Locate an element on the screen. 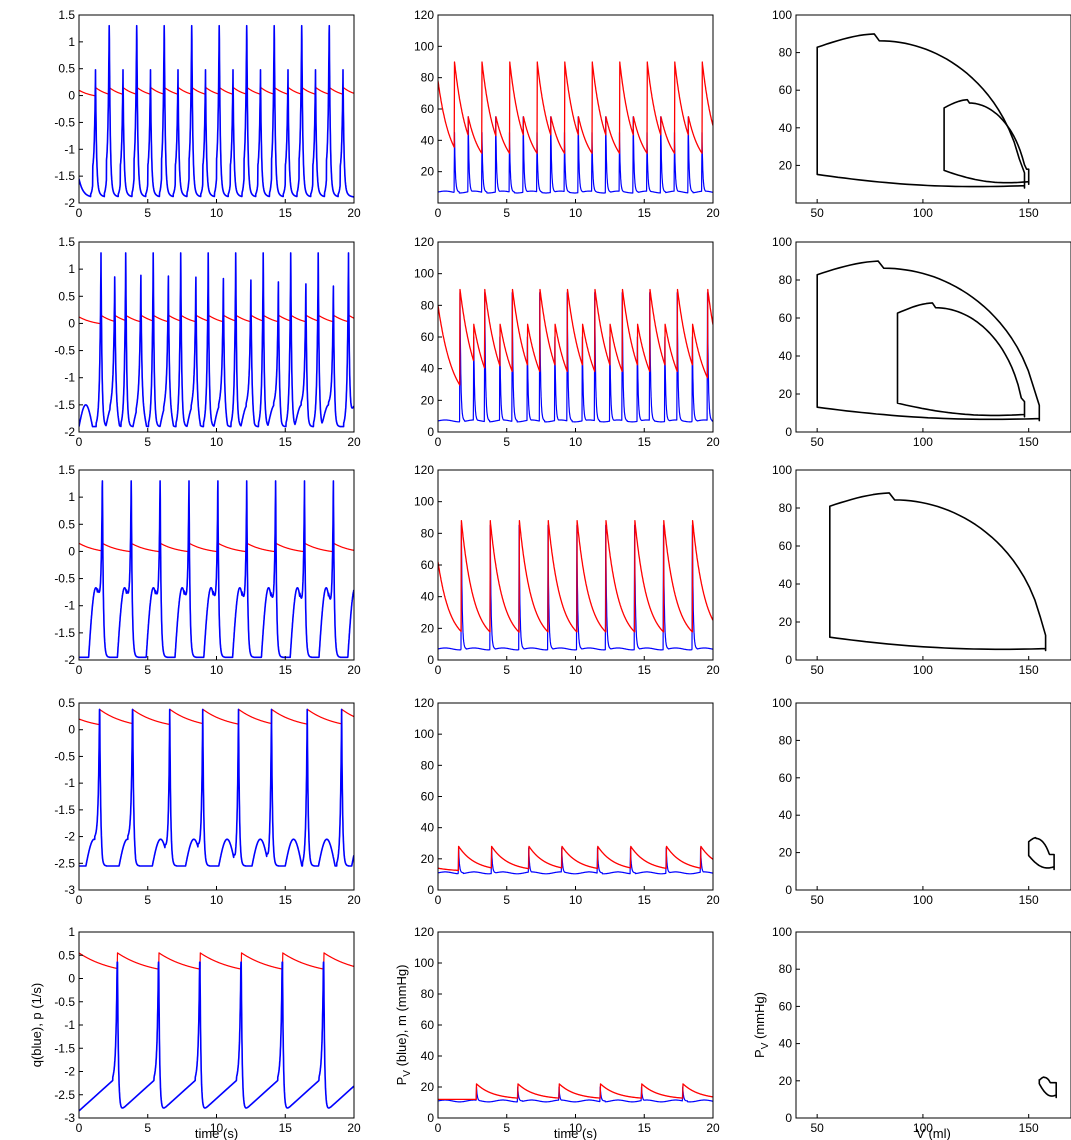  pv-loop-outer is located at coordinates (921, 111).